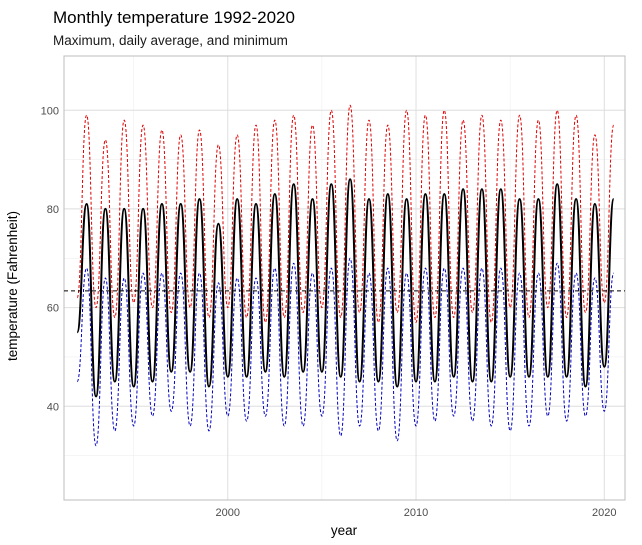 The height and width of the screenshot is (545, 642). I want to click on x-tick-label: 2020, so click(604, 513).